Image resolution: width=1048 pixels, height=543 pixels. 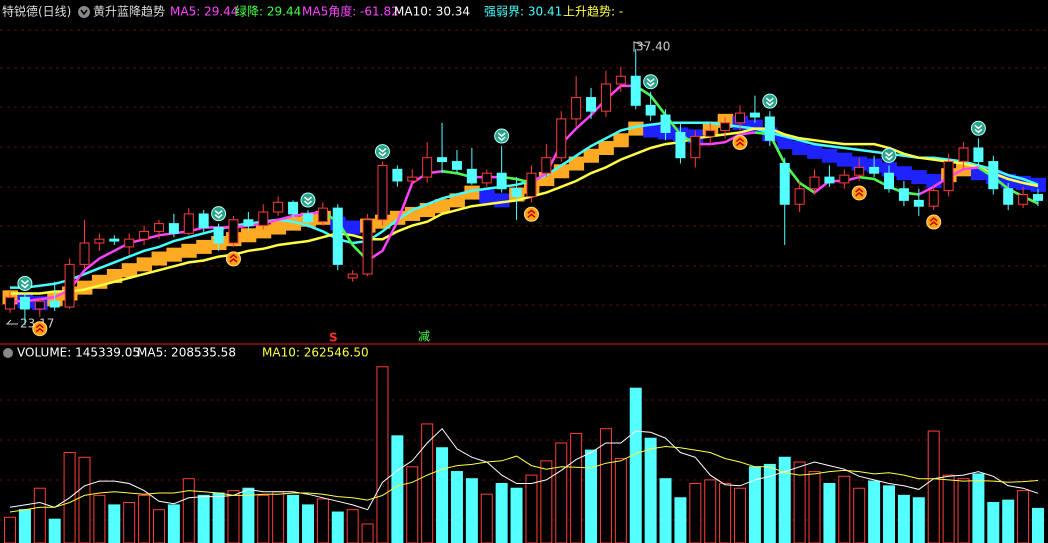 I want to click on volume-ma10-line, so click(x=524, y=479).